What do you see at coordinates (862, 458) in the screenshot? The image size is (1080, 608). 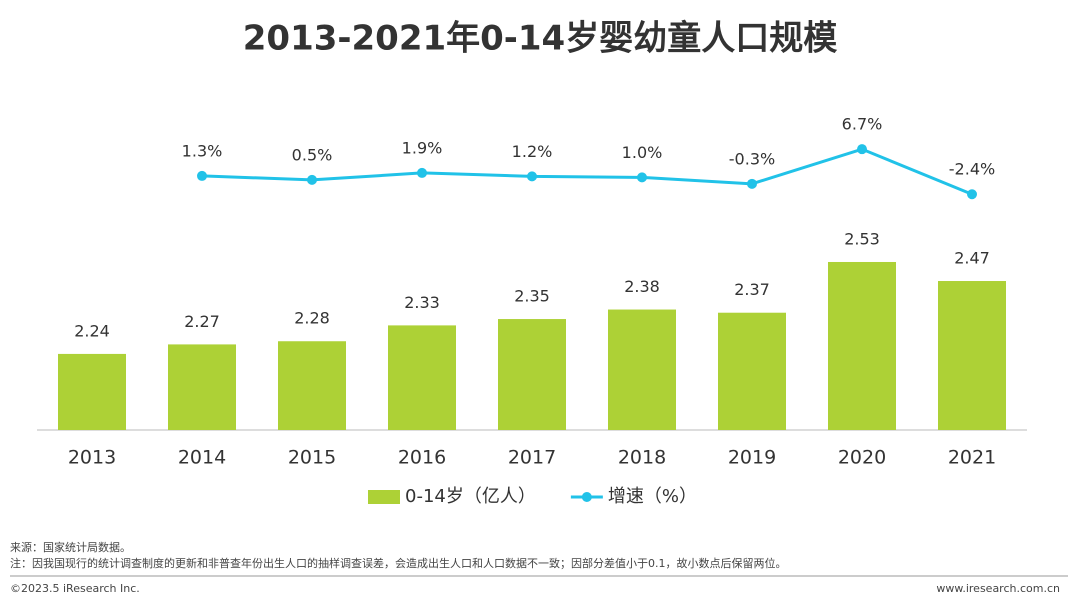 I see `x-tick-label: 2020` at bounding box center [862, 458].